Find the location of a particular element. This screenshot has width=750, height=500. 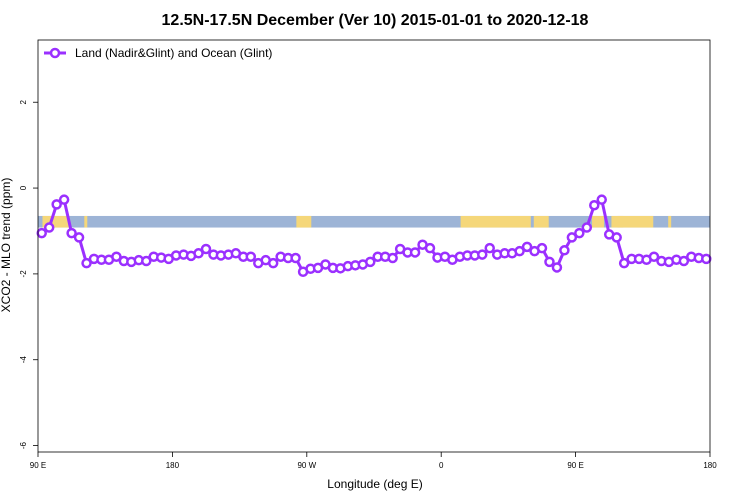

y-tick-label: -2 is located at coordinates (23, 274).